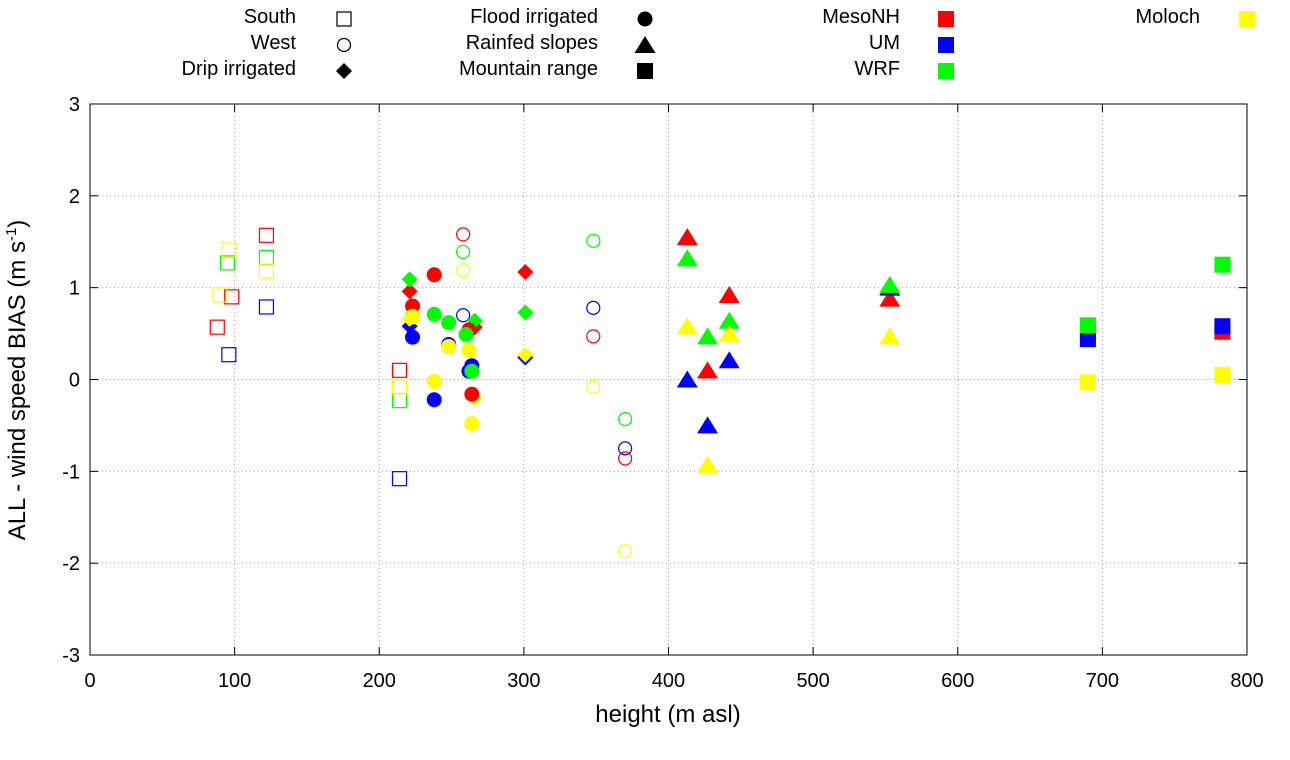  I want to click on legend-marker-open-square, so click(344, 19).